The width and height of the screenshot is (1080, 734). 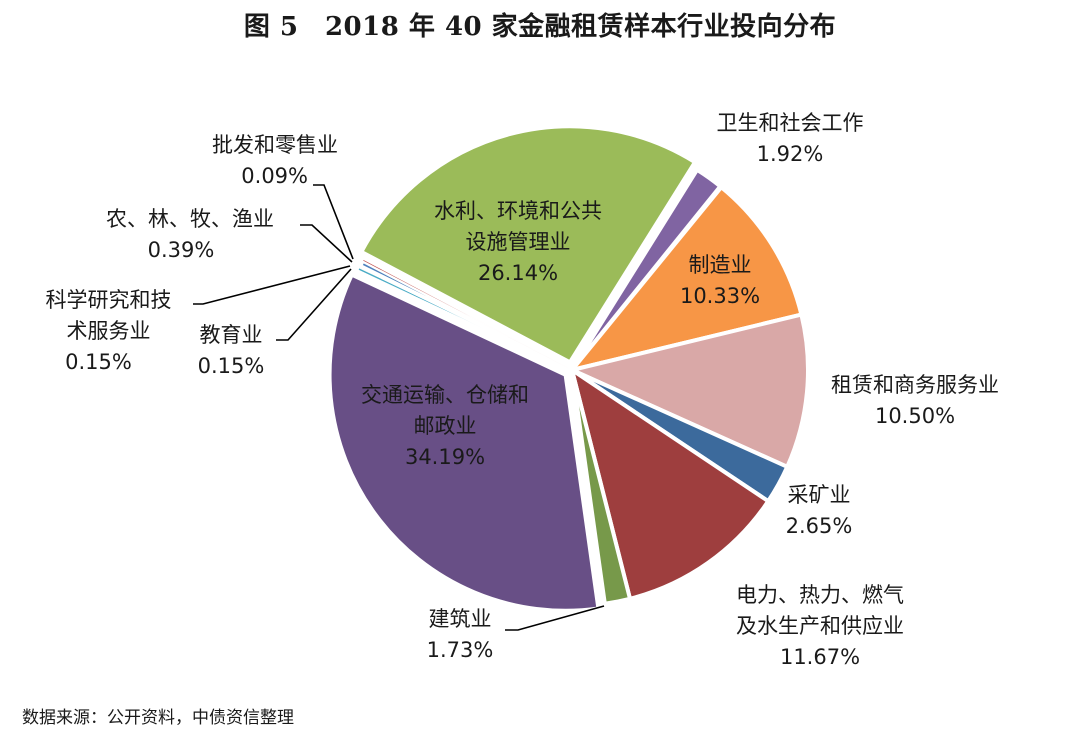 What do you see at coordinates (460, 634) in the screenshot?
I see `label-construction: 建筑业 1.73%` at bounding box center [460, 634].